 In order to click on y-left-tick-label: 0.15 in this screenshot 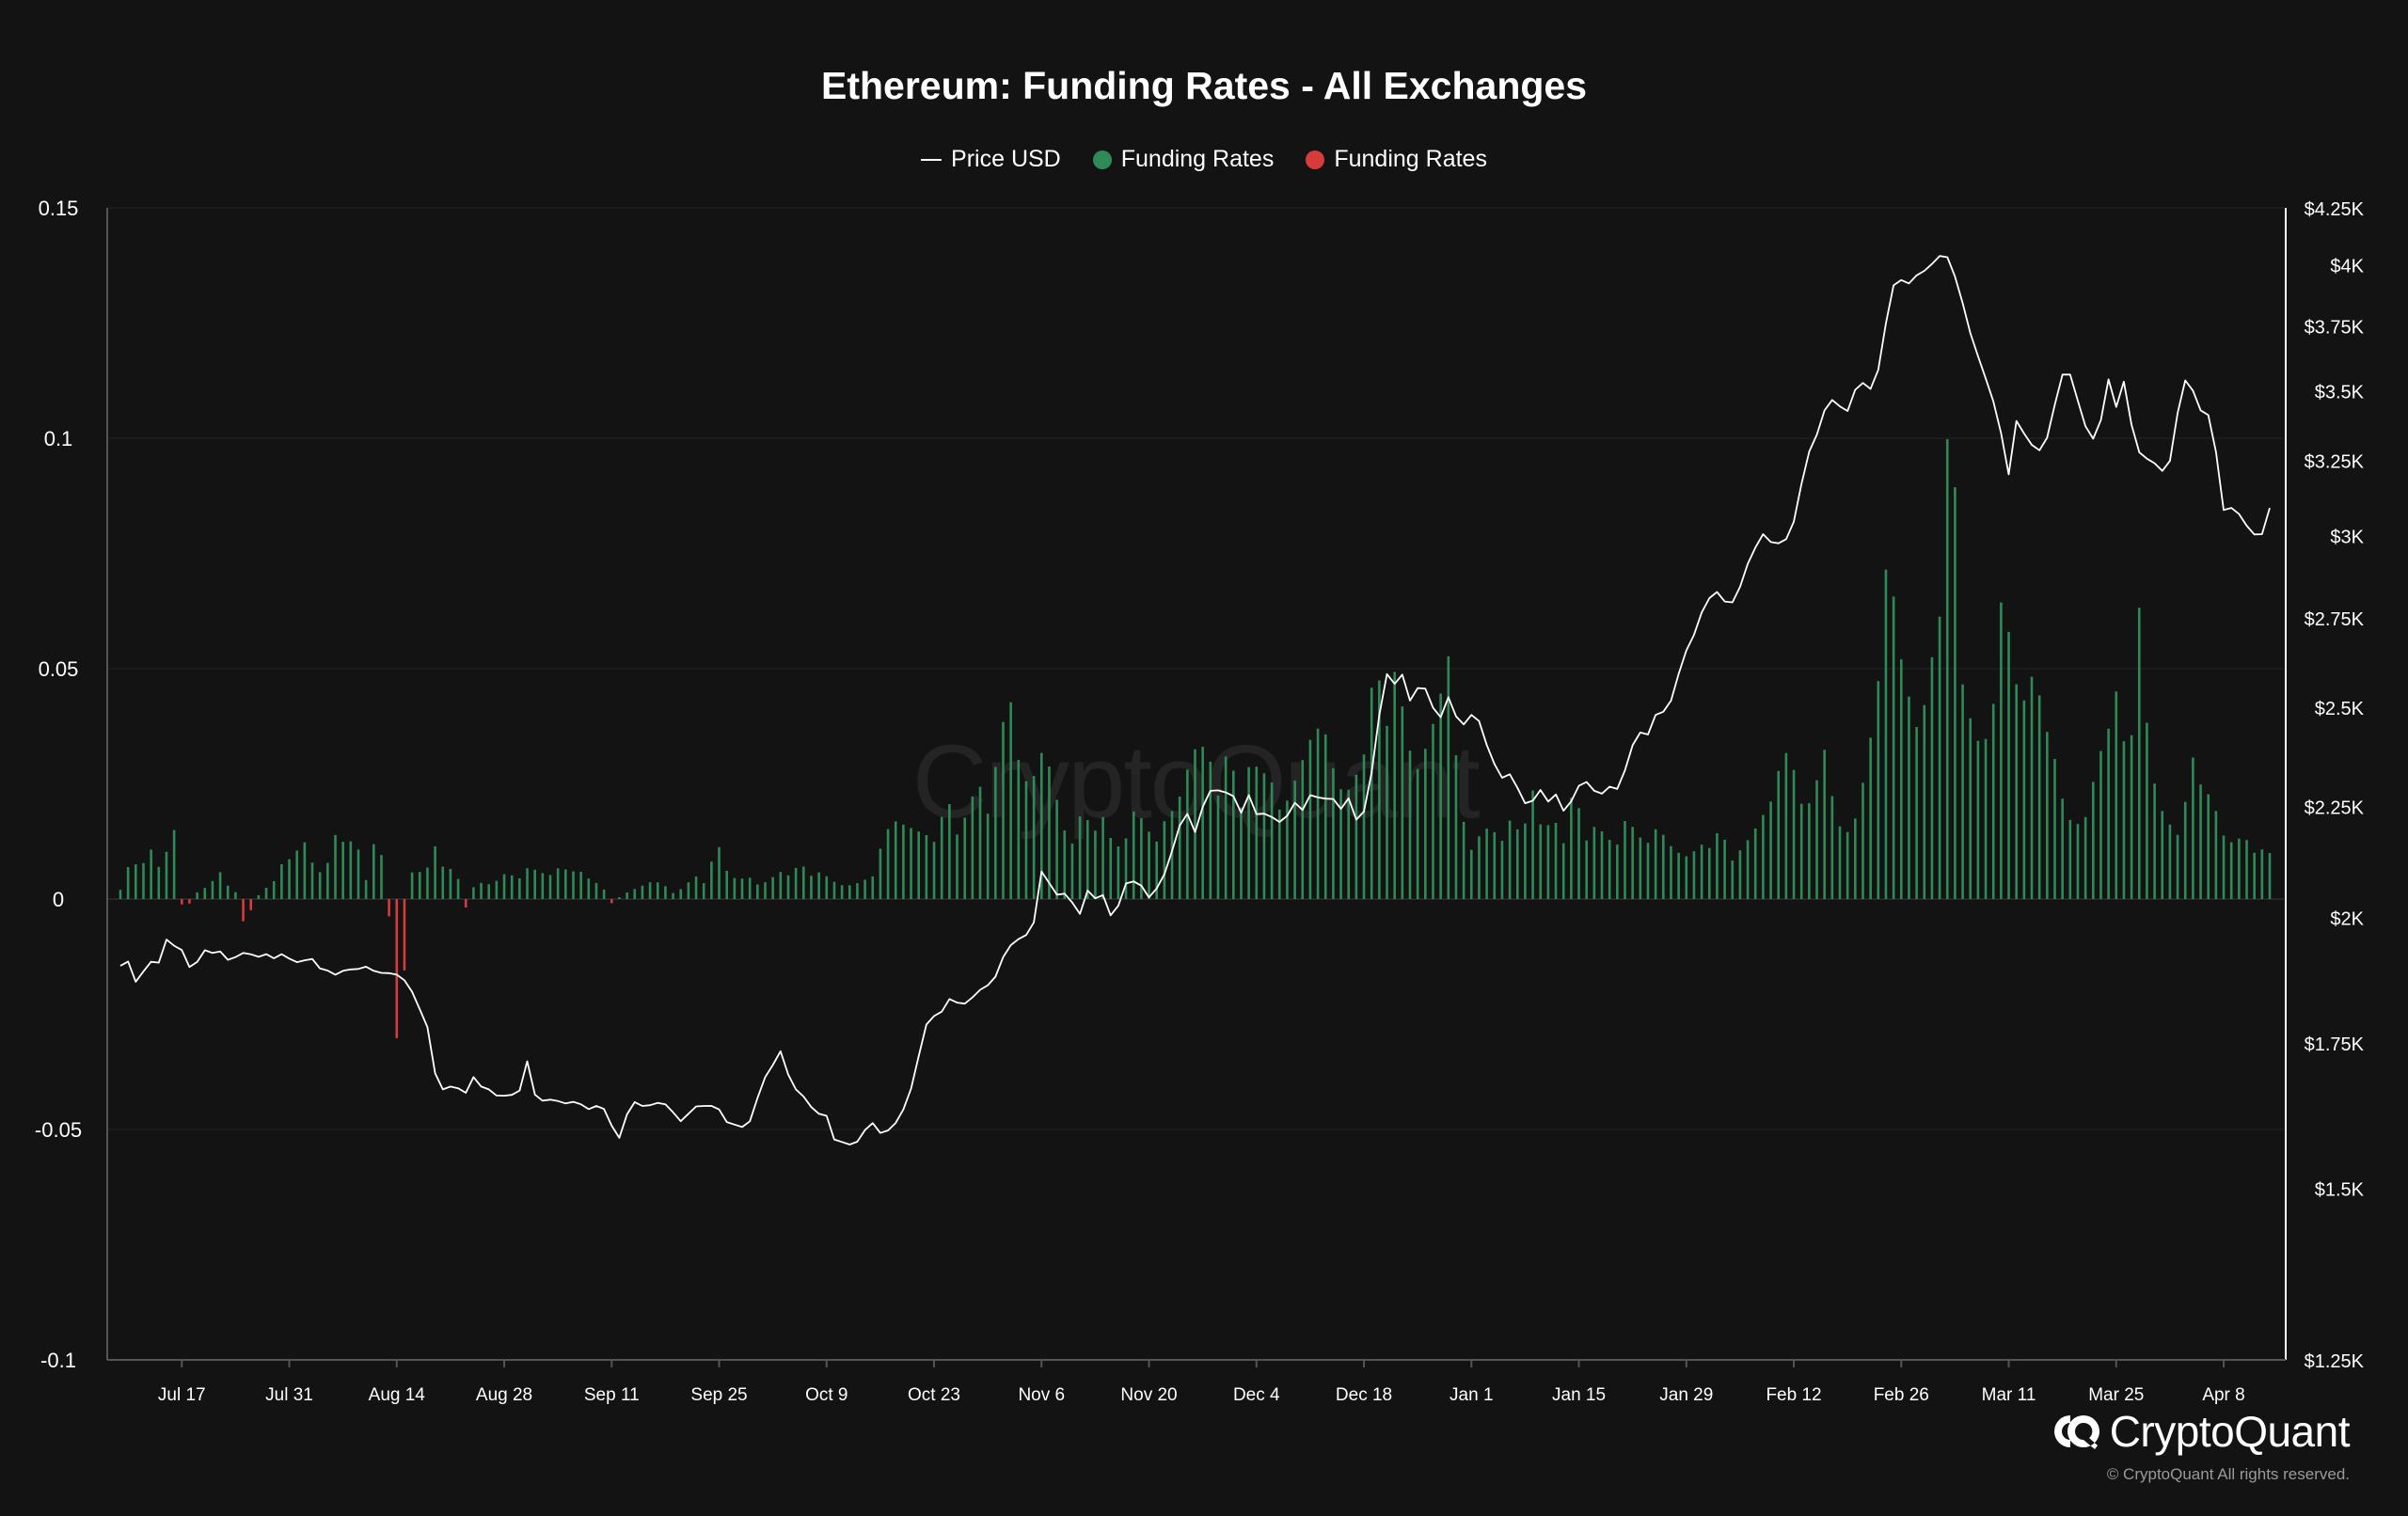, I will do `click(59, 208)`.